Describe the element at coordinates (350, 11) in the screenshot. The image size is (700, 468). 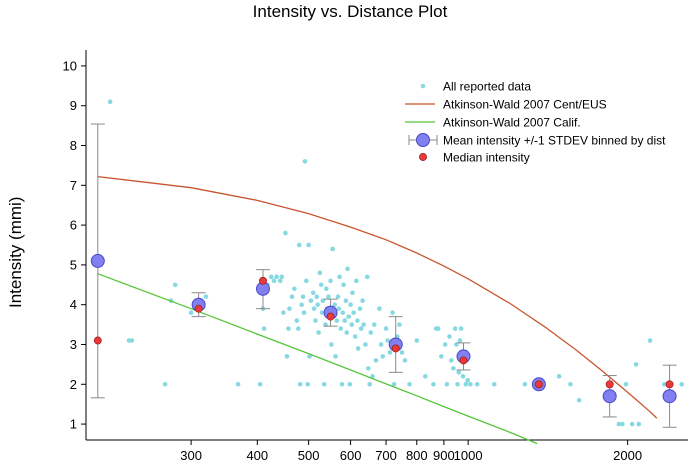
I see `chart-title: Intensity vs. Distance Plot` at that location.